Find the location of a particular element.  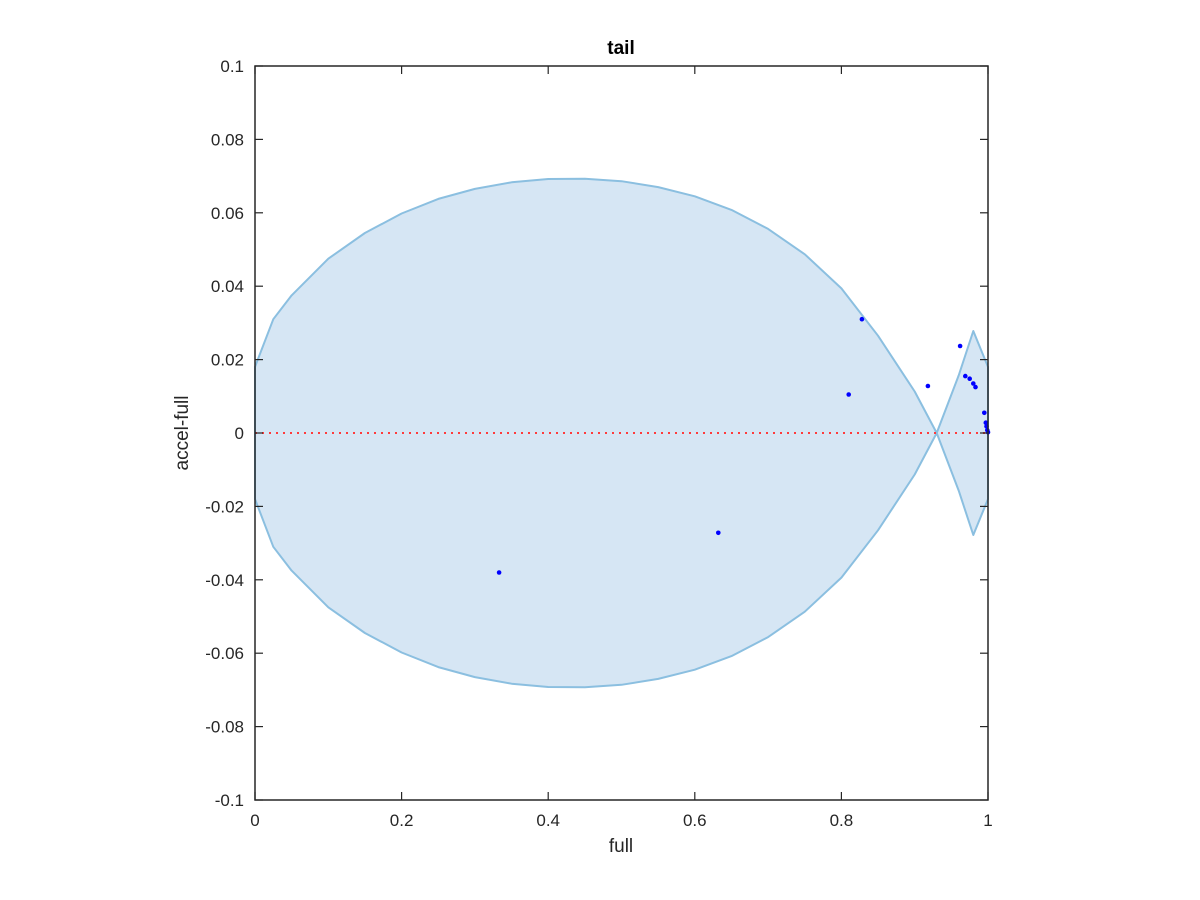

y-tick-label-10: -0.1 is located at coordinates (229, 800).